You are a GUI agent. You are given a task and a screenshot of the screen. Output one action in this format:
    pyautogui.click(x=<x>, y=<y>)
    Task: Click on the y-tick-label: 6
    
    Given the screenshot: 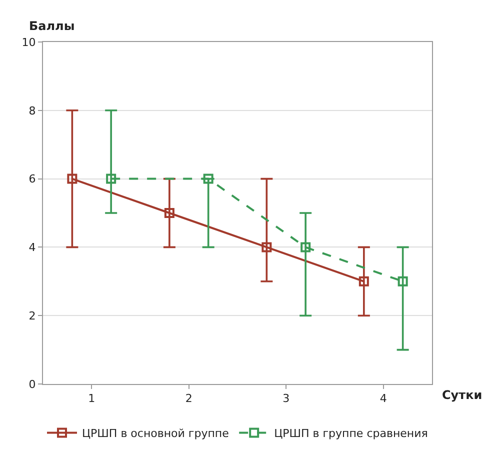 What is the action you would take?
    pyautogui.click(x=32, y=179)
    